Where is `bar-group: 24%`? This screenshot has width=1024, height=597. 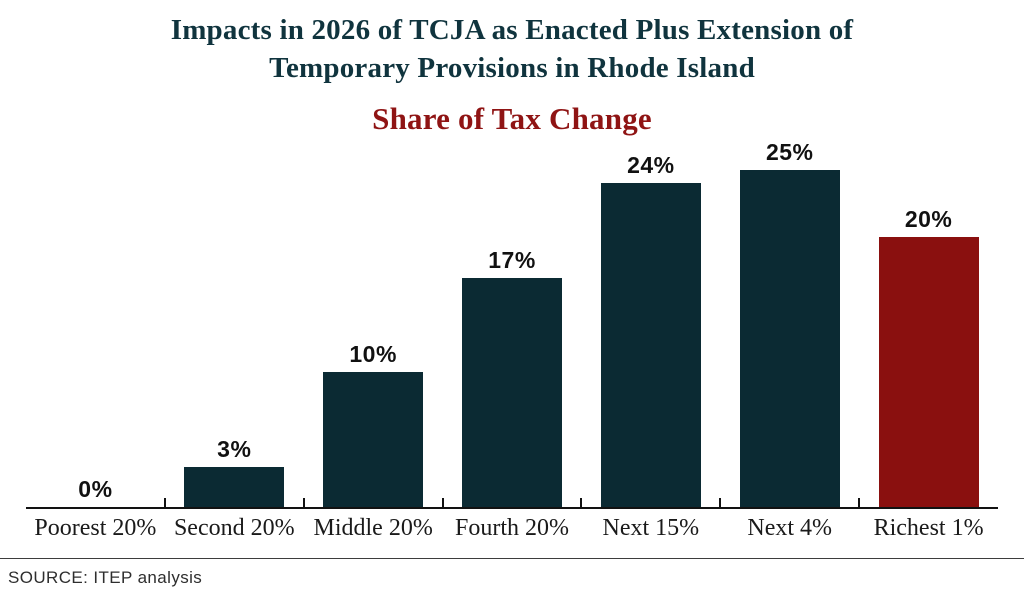 bar-group: 24% is located at coordinates (650, 330).